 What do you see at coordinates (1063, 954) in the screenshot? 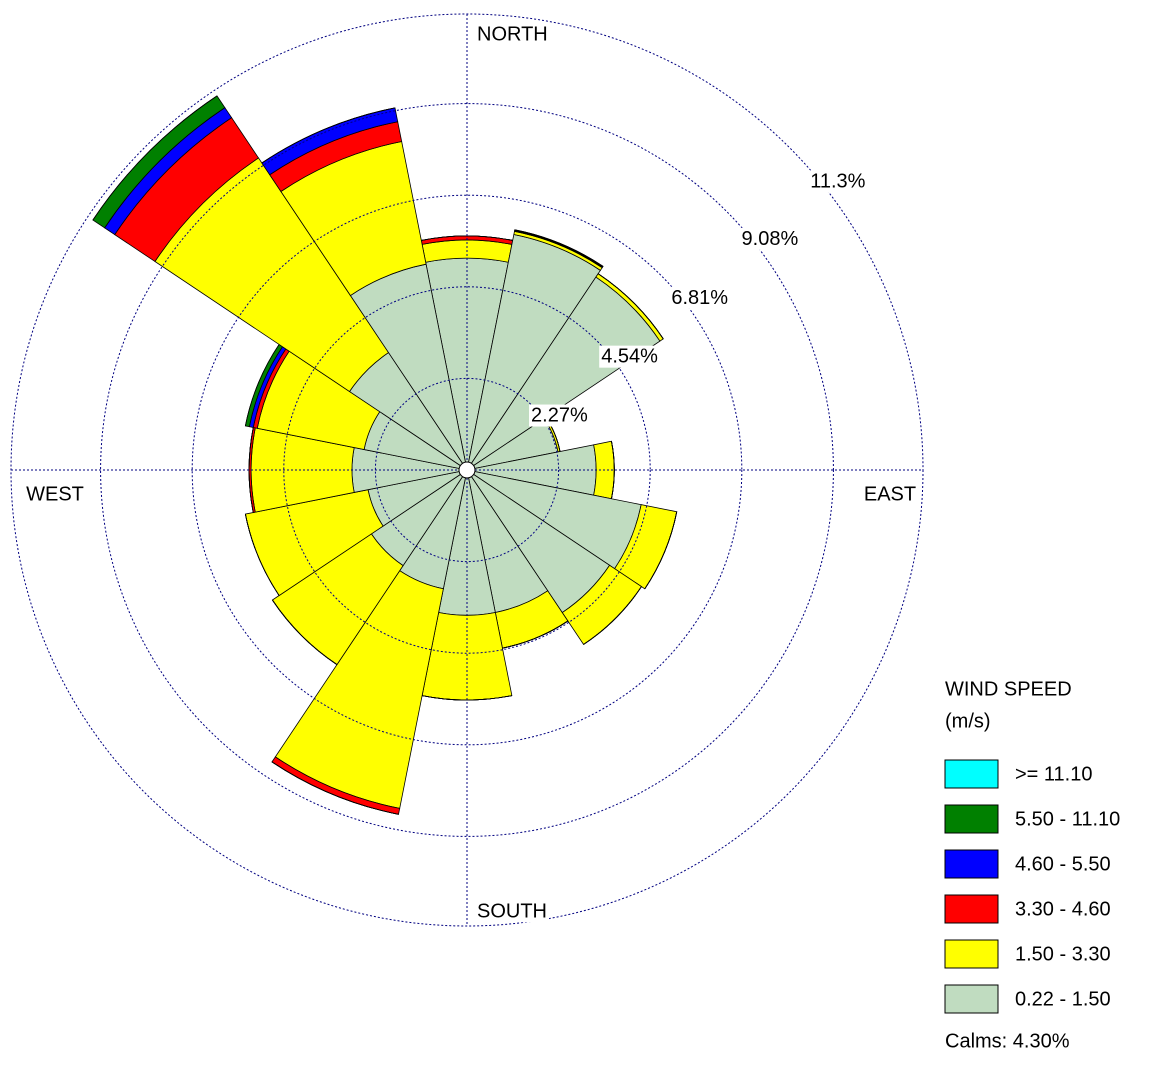
I see `legend-label: 1.50 - 3.30` at bounding box center [1063, 954].